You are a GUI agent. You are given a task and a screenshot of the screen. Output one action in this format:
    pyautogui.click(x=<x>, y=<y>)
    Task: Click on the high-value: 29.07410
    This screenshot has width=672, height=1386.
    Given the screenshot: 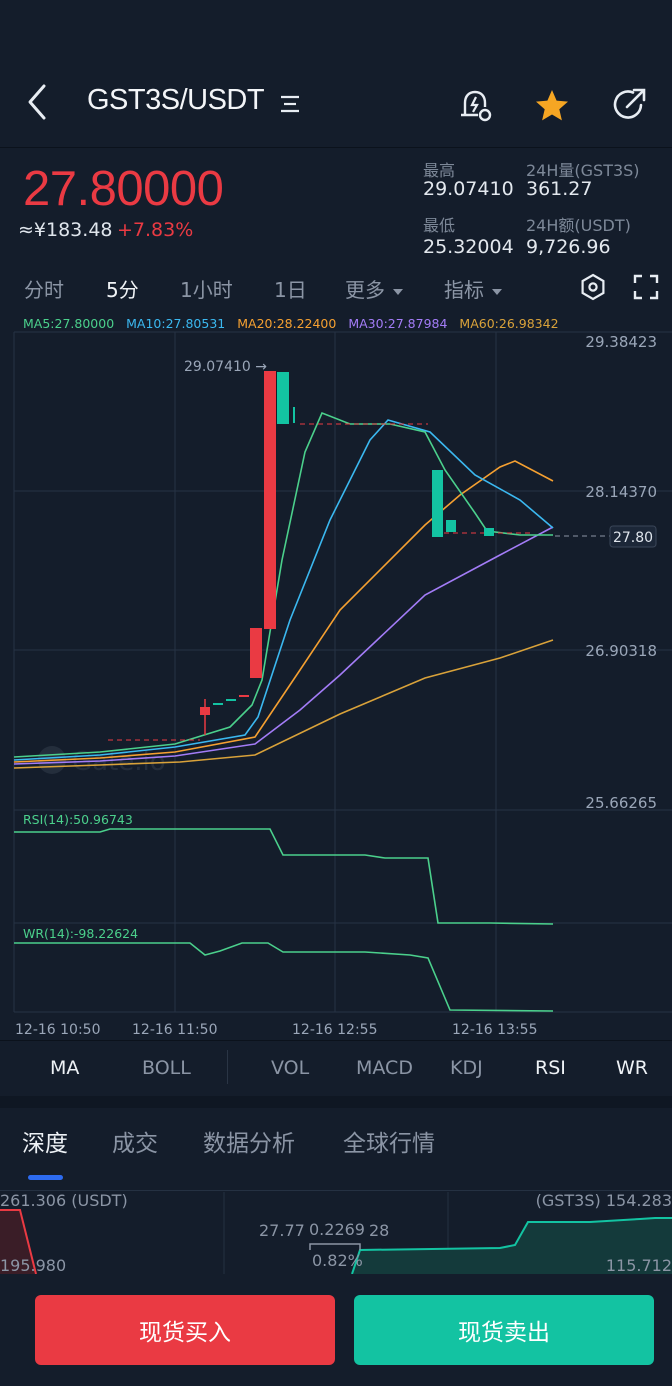 What is the action you would take?
    pyautogui.click(x=468, y=189)
    